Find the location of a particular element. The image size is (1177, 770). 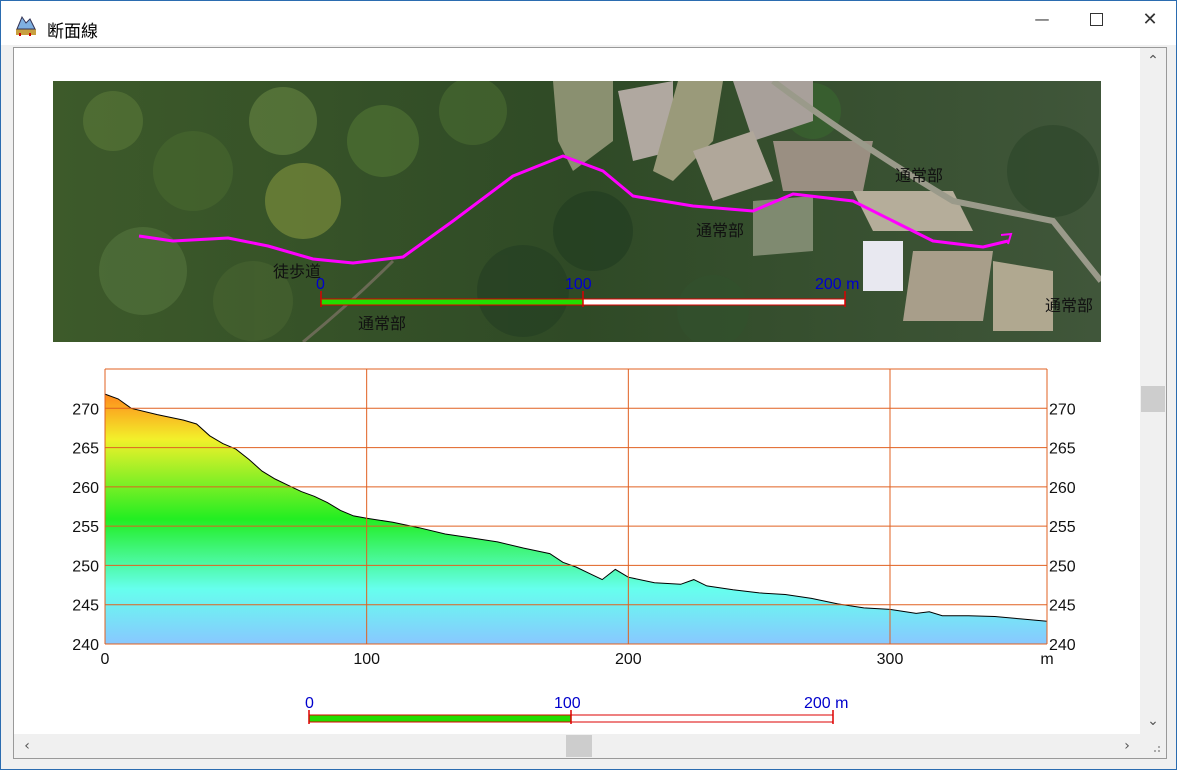

size-grip is located at coordinates (1153, 746).